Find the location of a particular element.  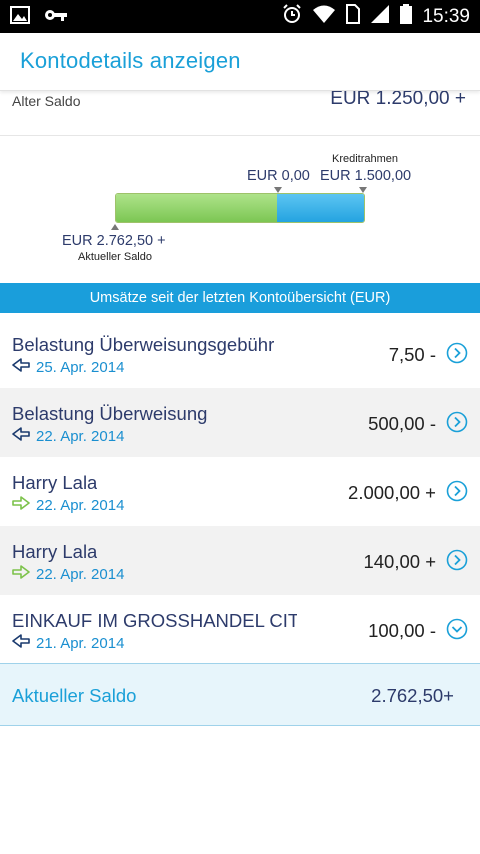

transaction-date-line: 25. Apr. 2014 is located at coordinates (68, 367).